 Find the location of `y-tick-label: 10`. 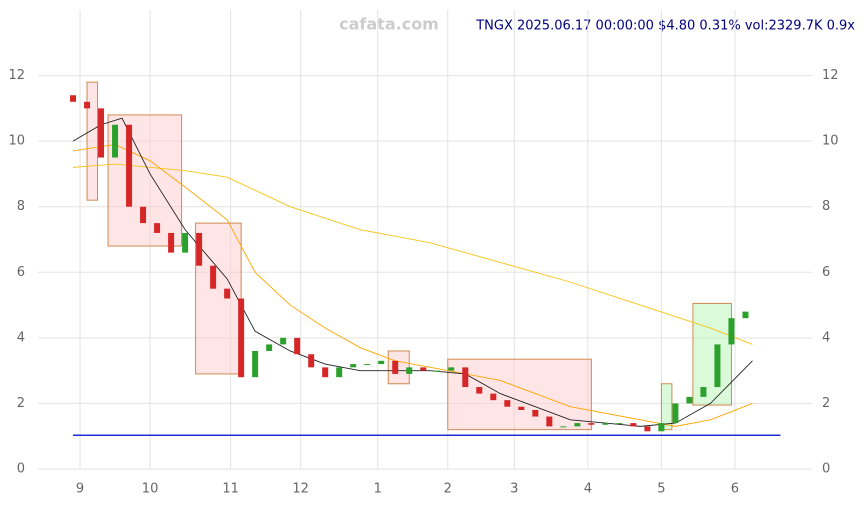

y-tick-label: 10 is located at coordinates (16, 141).